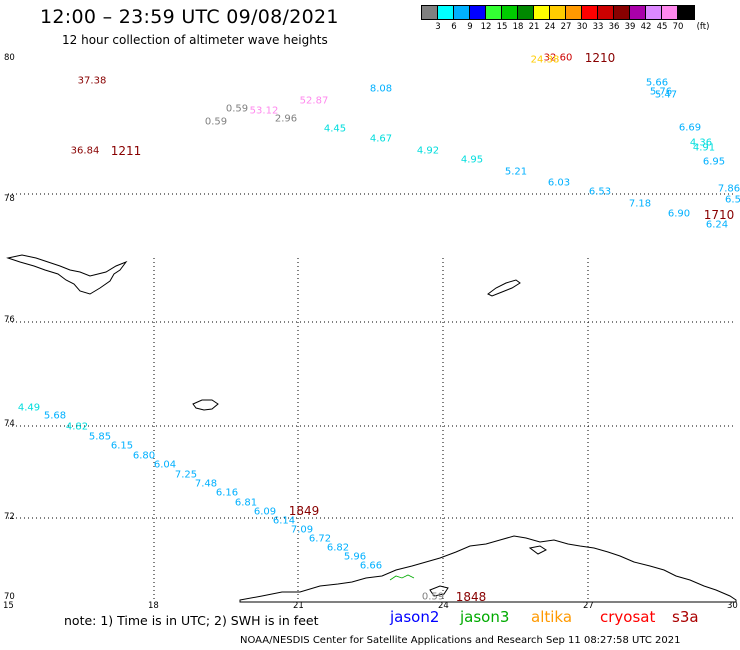  Describe the element at coordinates (565, 26) in the screenshot. I see `legend-tick-labels: 3 6 9 12 15 18 21 24 27 30 33 36 39 42 45 70 (ft)` at that location.